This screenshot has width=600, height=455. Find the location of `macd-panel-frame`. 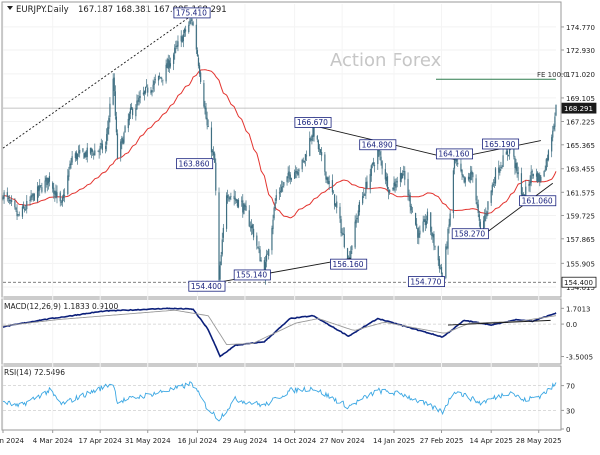

macd-panel-frame is located at coordinates (281, 331).